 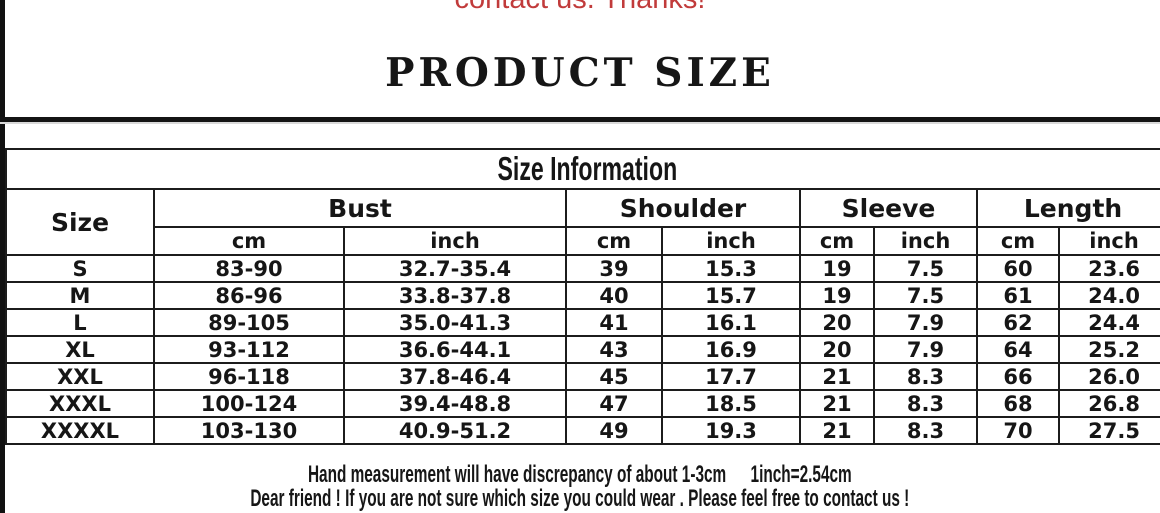 What do you see at coordinates (801, 474) in the screenshot?
I see `inch-conversion-note: 1inch=2.54cm` at bounding box center [801, 474].